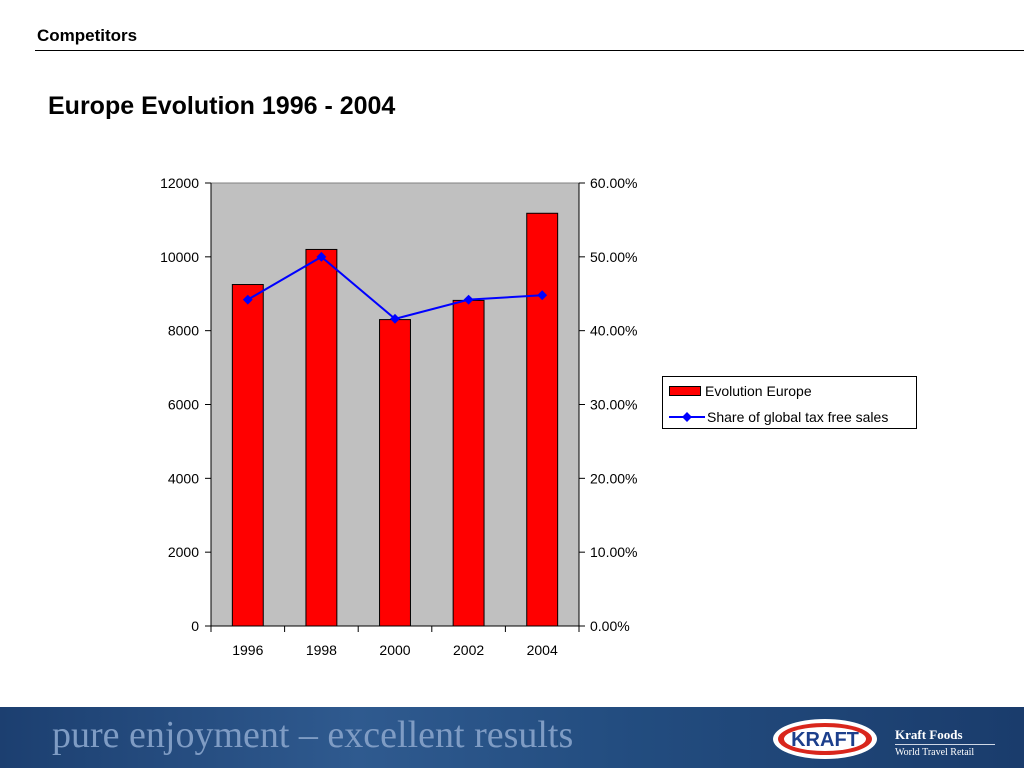  I want to click on x-tick-label-2004: 2004, so click(542, 650).